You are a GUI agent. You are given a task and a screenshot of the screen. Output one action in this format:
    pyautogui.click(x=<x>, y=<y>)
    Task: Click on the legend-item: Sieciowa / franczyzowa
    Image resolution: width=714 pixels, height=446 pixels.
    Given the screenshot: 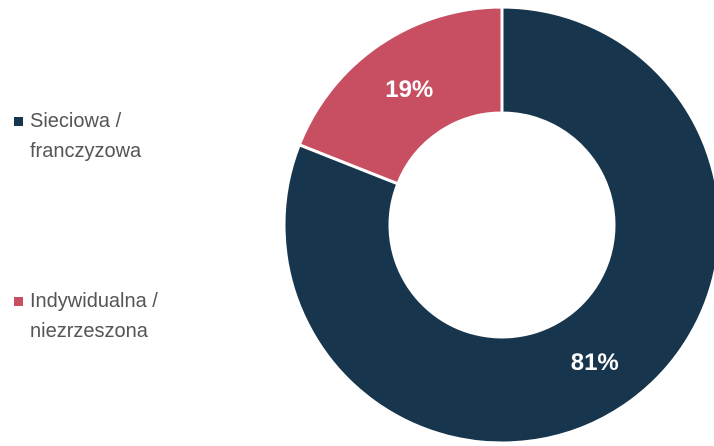 What is the action you would take?
    pyautogui.click(x=104, y=136)
    